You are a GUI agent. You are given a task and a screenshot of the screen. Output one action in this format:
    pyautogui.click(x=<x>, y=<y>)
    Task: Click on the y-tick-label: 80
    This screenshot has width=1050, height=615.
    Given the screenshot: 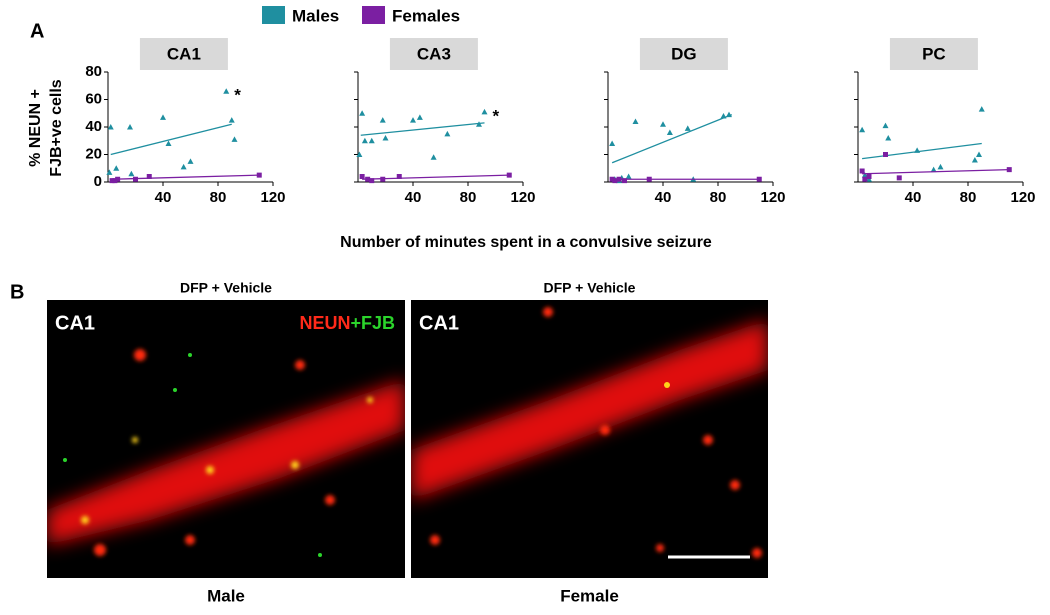 What is the action you would take?
    pyautogui.click(x=93, y=71)
    